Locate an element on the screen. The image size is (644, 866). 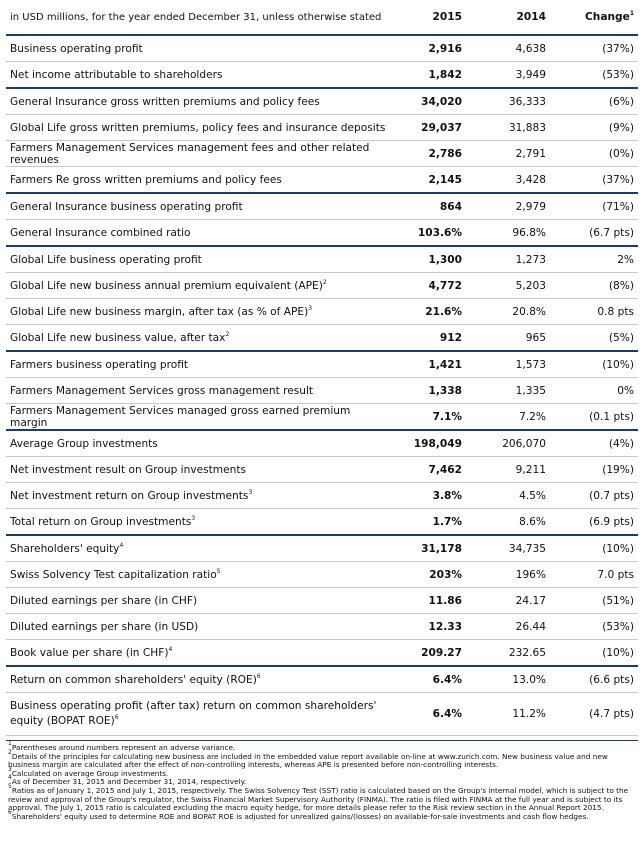
value-2015: 21.6% is located at coordinates (429, 311).